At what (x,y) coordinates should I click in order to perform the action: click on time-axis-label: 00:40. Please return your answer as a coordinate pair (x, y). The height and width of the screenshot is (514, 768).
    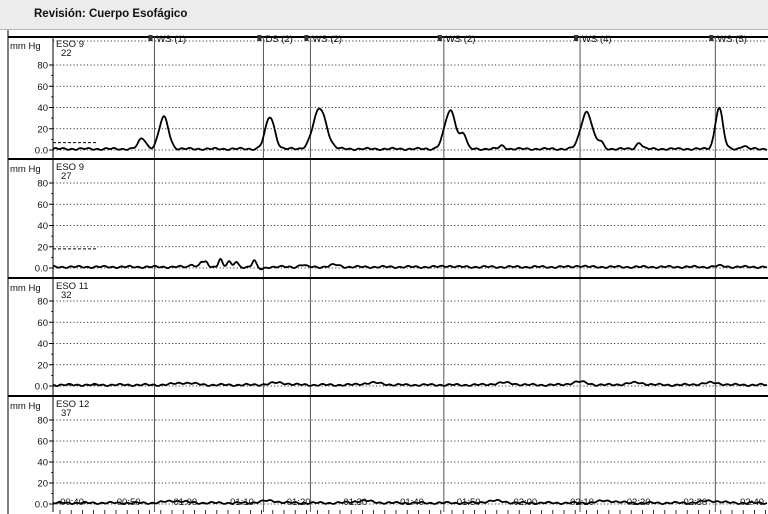
    Looking at the image, I should click on (72, 502).